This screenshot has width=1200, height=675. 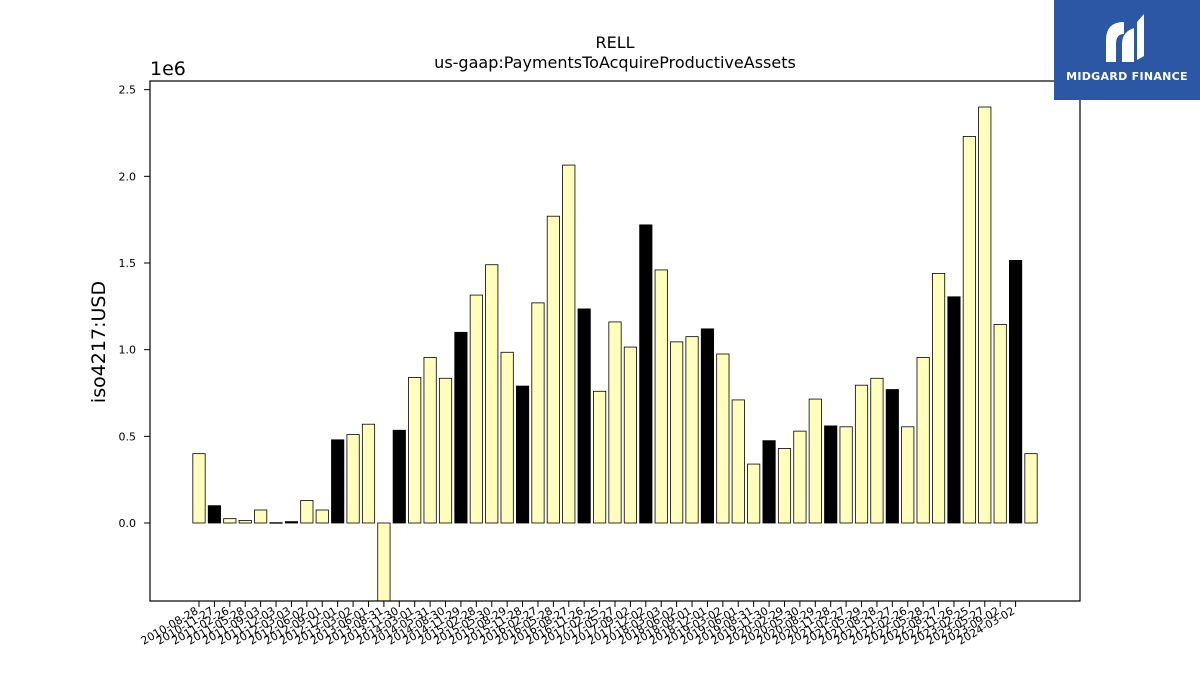 What do you see at coordinates (168, 69) in the screenshot?
I see `y-offset-label: 1e6` at bounding box center [168, 69].